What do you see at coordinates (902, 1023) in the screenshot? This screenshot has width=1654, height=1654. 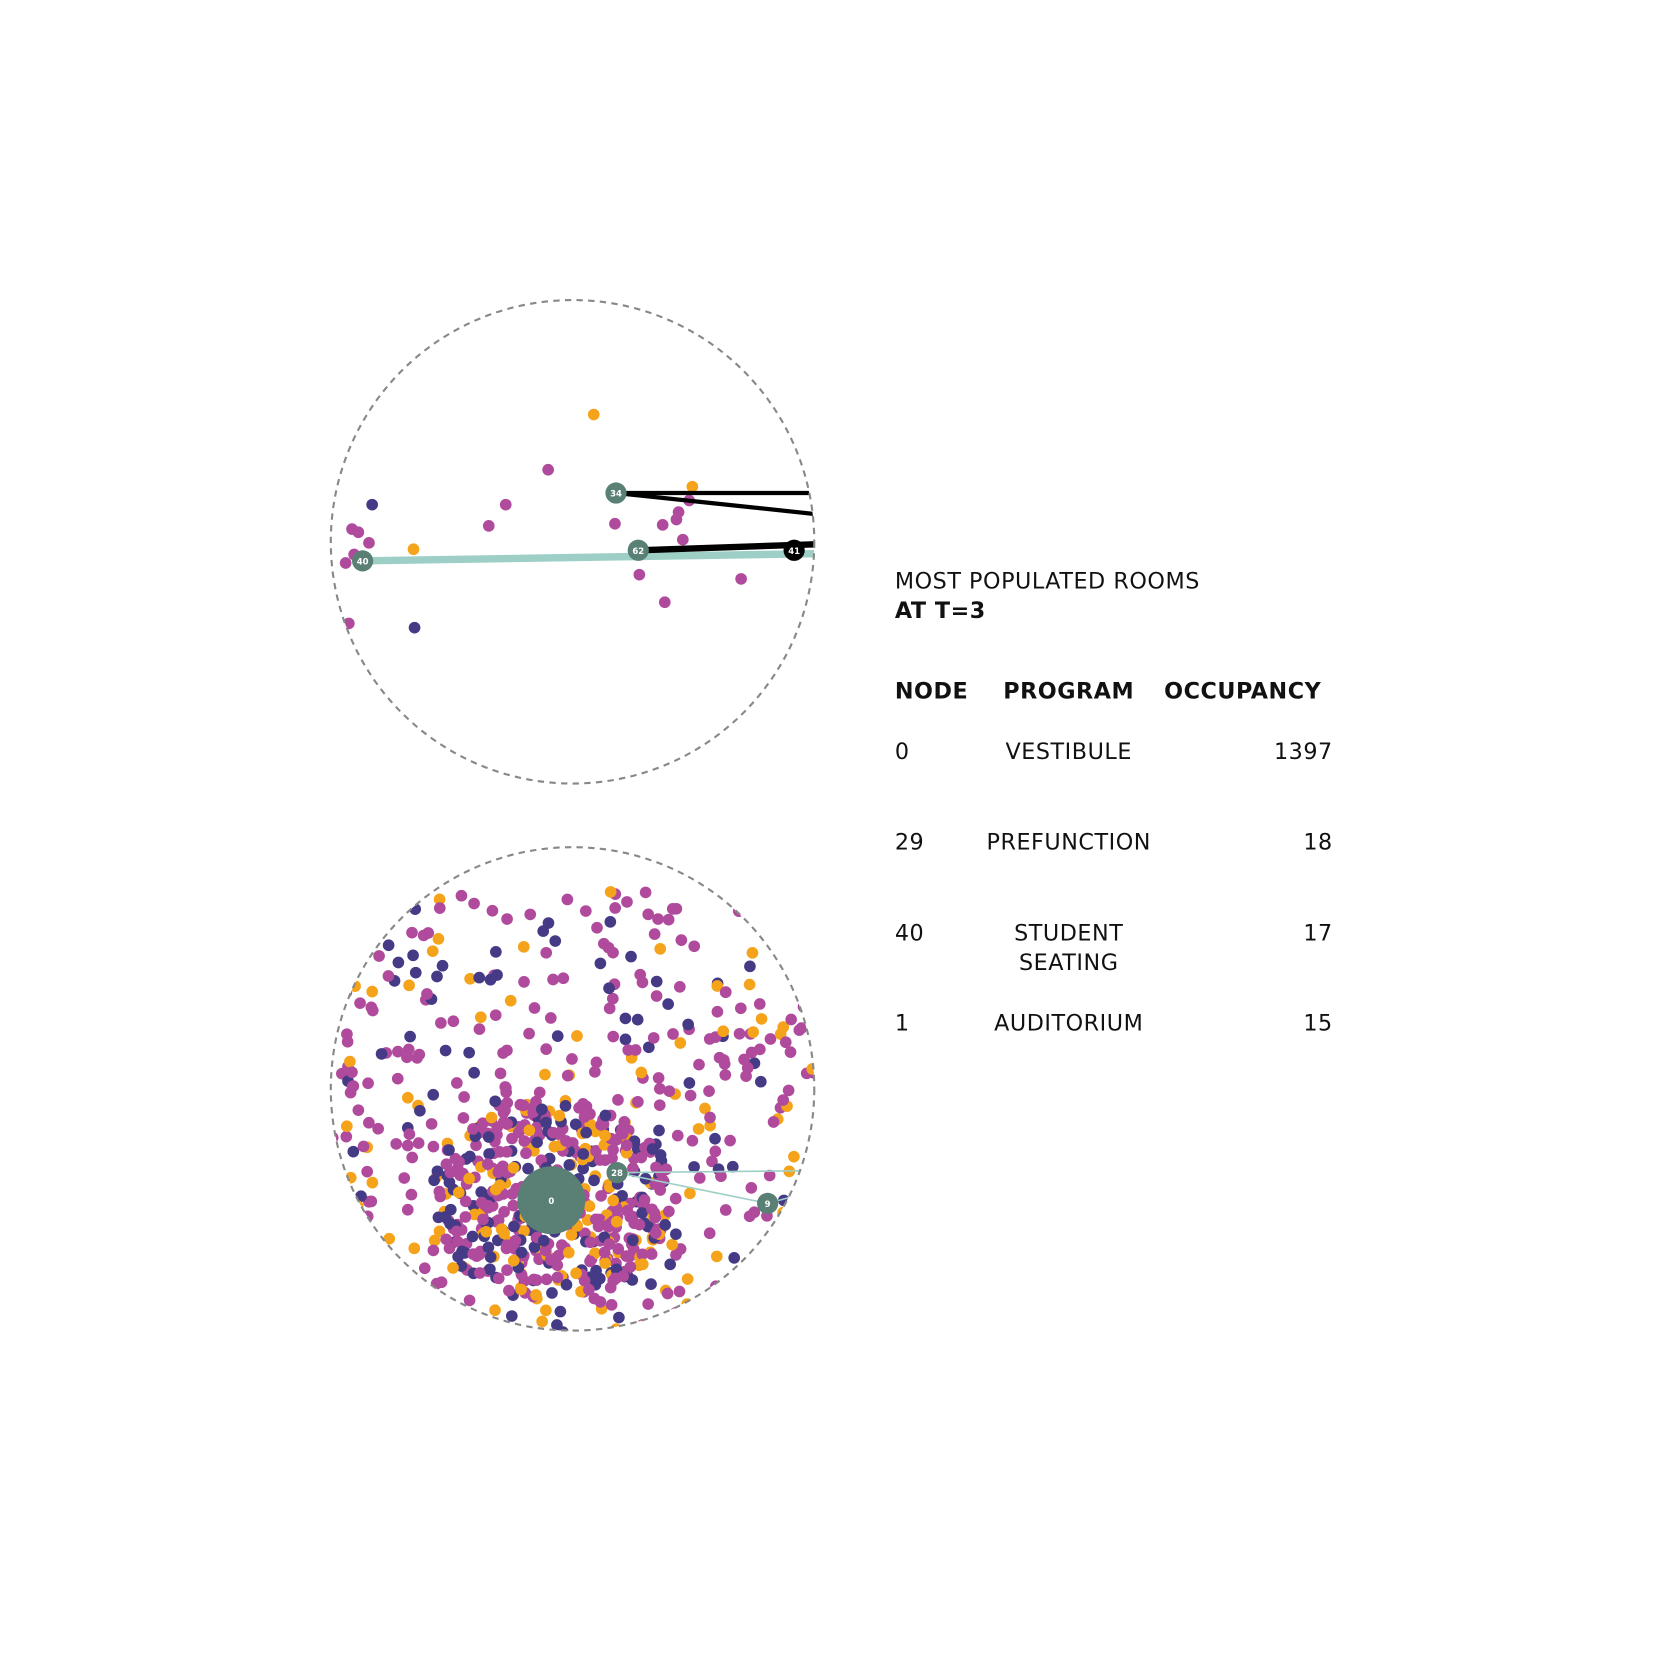 I see `cell: 1` at bounding box center [902, 1023].